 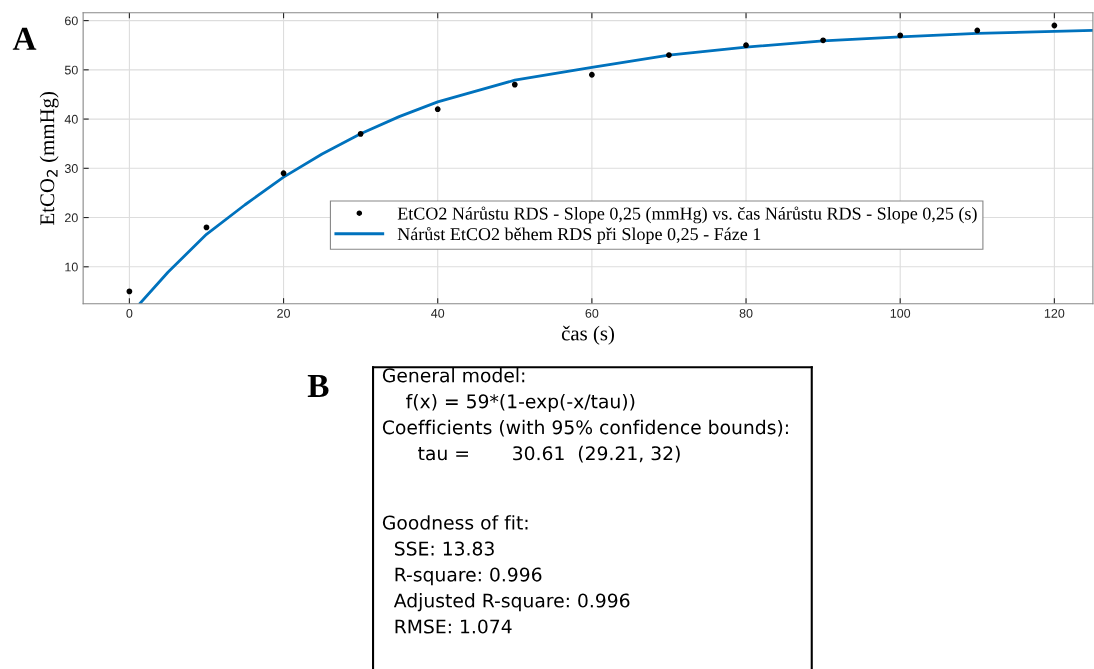 I want to click on text: General model: f(x) = 59*(1-exp(-x/tau)) Coefficients (with 95% confidence bounds): tau = 30.61 (29.21, 32), so click(x=585, y=415).